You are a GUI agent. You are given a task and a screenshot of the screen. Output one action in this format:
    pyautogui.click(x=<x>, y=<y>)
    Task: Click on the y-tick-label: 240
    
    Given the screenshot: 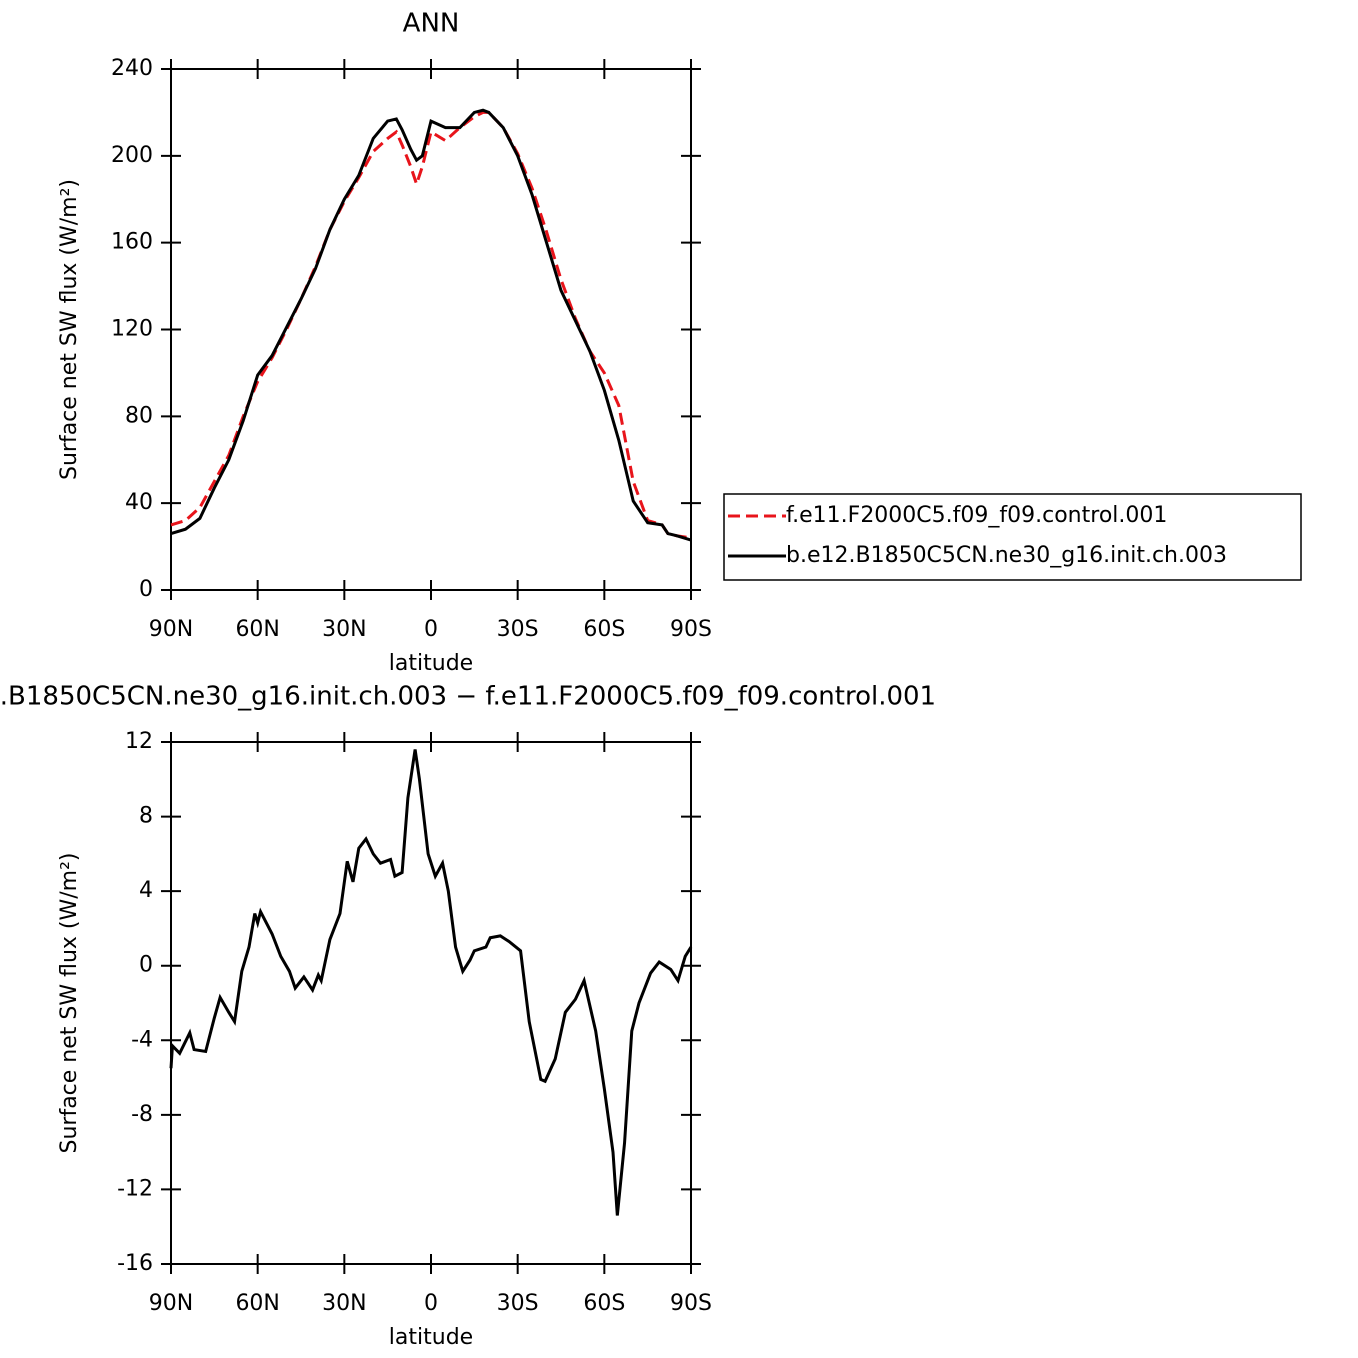 What is the action you would take?
    pyautogui.click(x=132, y=68)
    